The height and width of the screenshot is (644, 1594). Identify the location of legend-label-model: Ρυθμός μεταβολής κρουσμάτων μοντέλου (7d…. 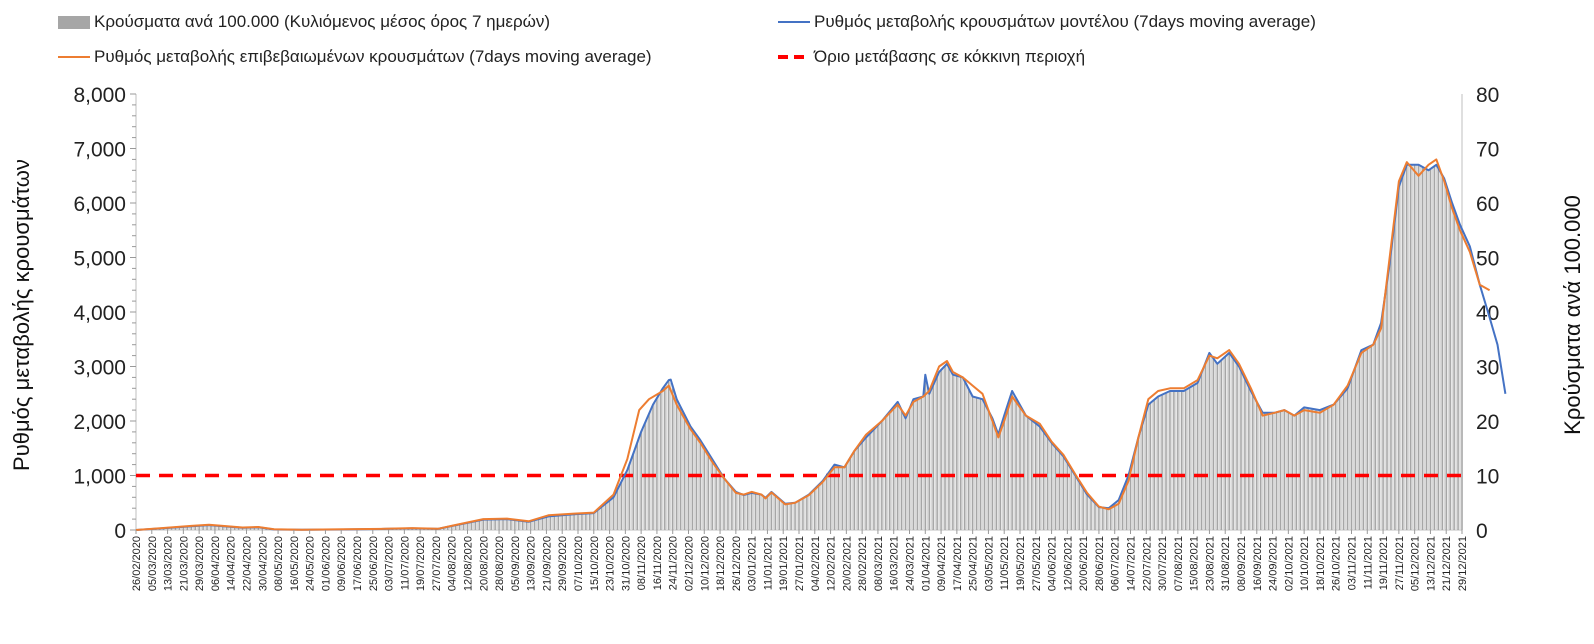
(1065, 21).